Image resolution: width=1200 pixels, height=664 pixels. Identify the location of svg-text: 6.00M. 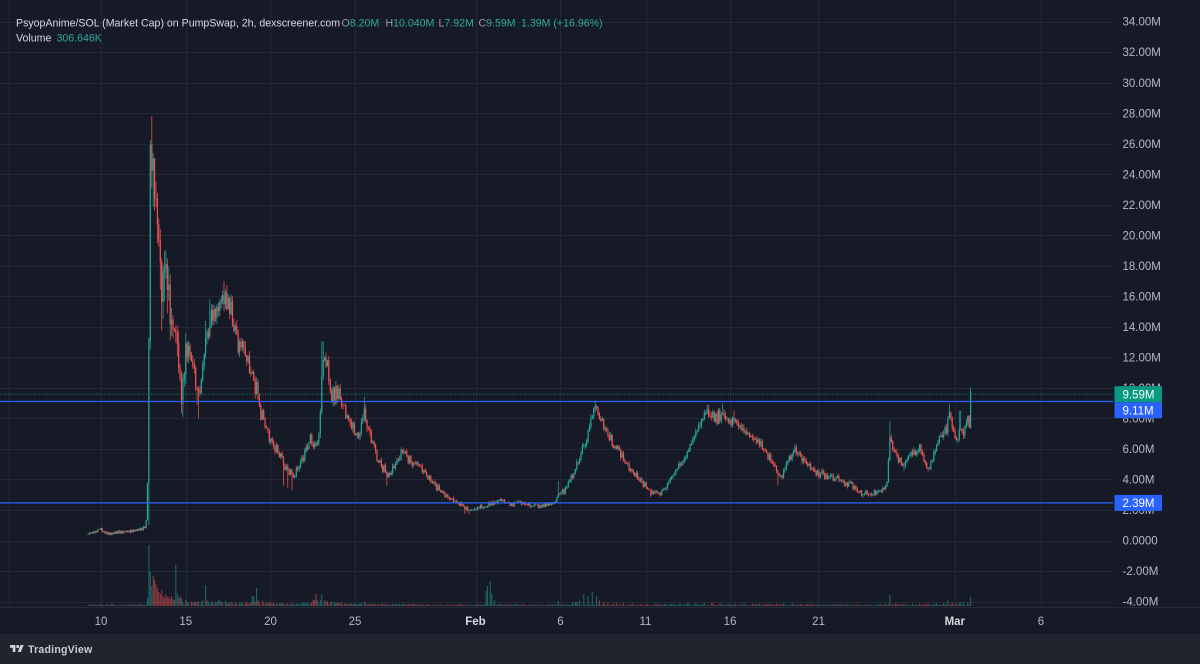
(1139, 450).